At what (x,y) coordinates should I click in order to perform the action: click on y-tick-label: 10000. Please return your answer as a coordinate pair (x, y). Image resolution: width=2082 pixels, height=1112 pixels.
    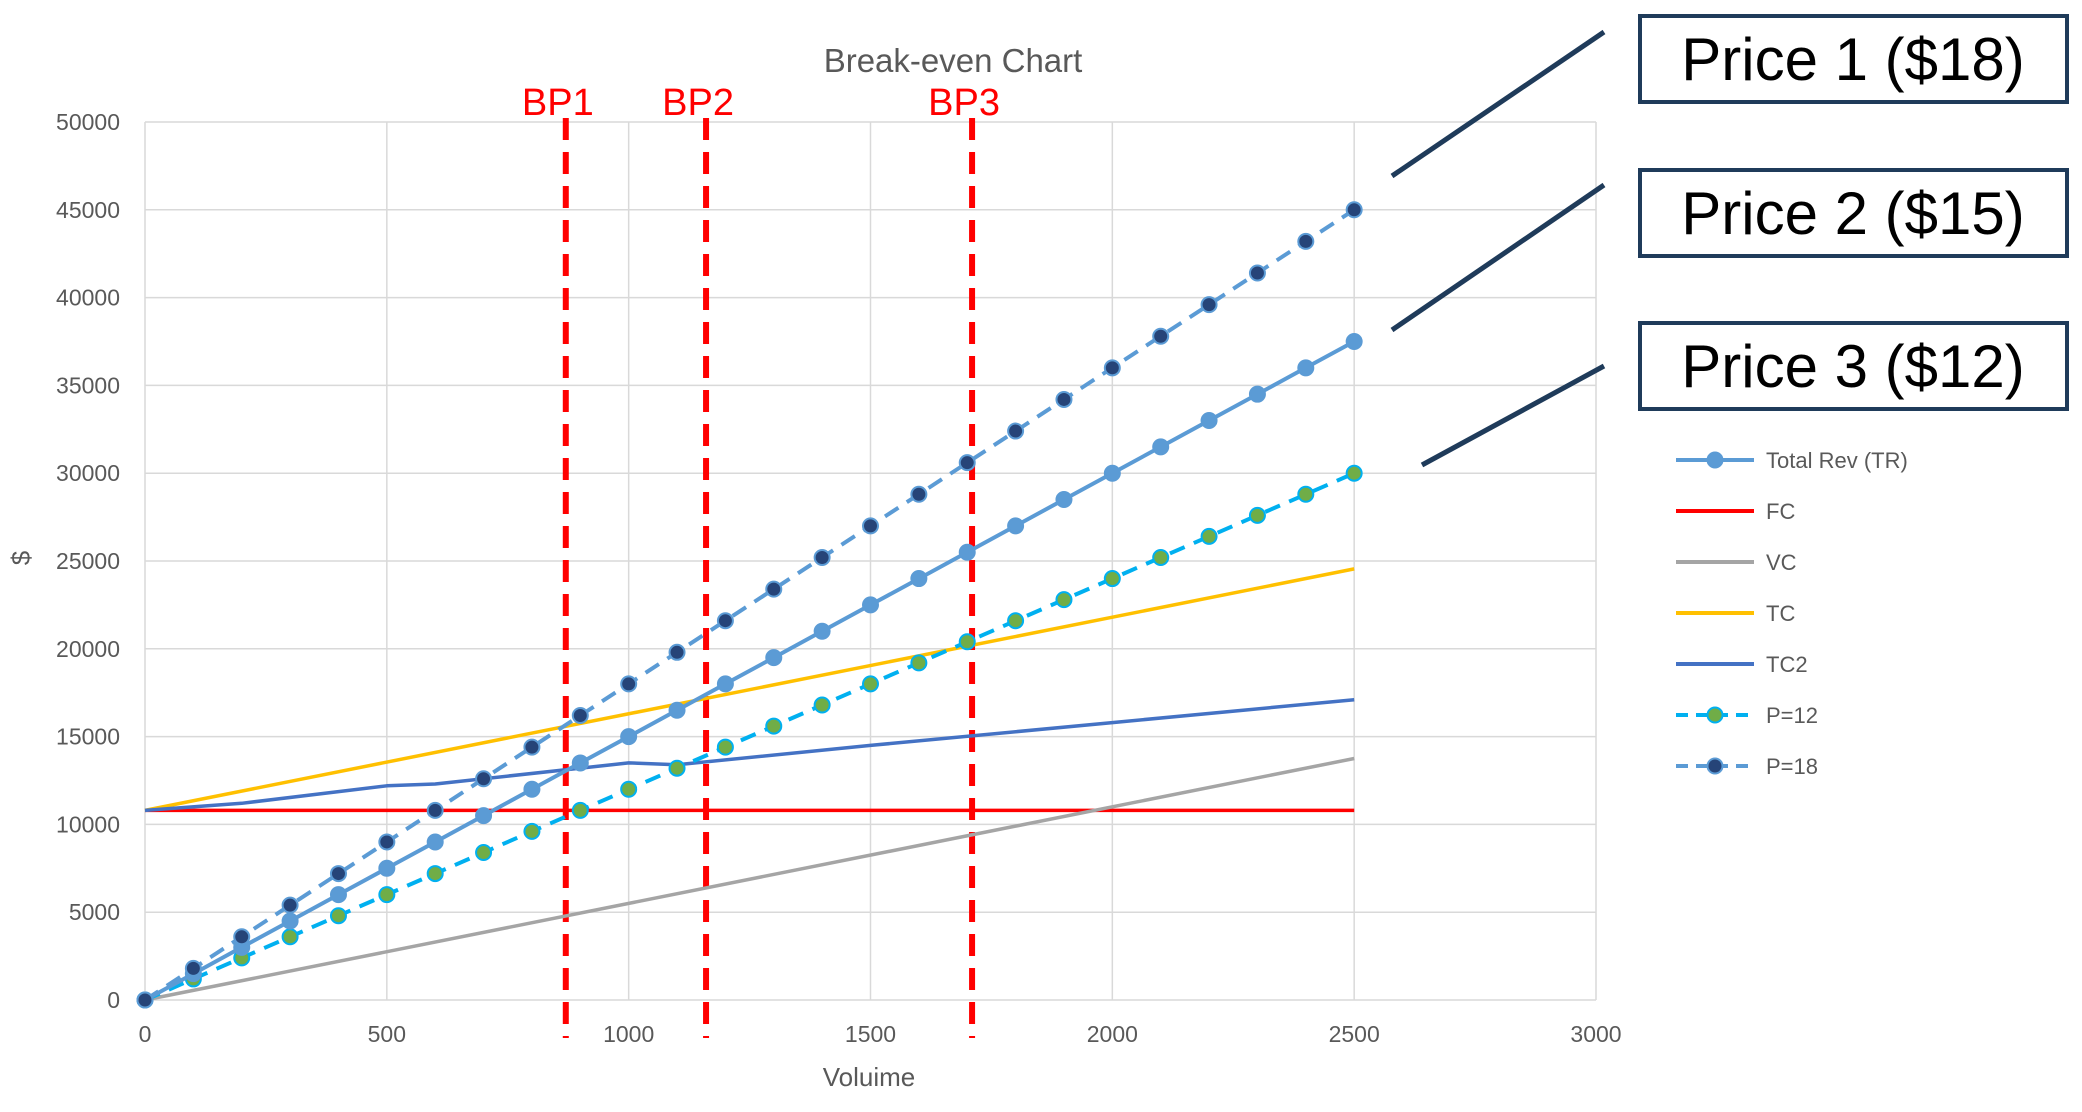
    Looking at the image, I should click on (88, 824).